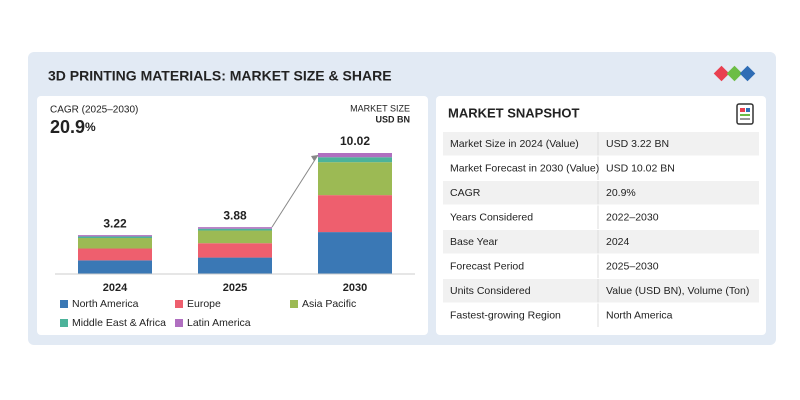 Image resolution: width=800 pixels, height=400 pixels. Describe the element at coordinates (734, 73) in the screenshot. I see `logo` at that location.